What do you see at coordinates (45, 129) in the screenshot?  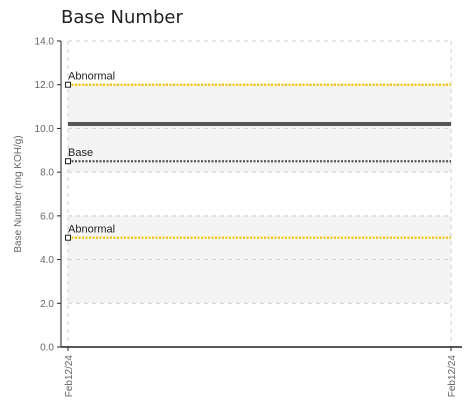 I see `y-tick-label: 10.0` at bounding box center [45, 129].